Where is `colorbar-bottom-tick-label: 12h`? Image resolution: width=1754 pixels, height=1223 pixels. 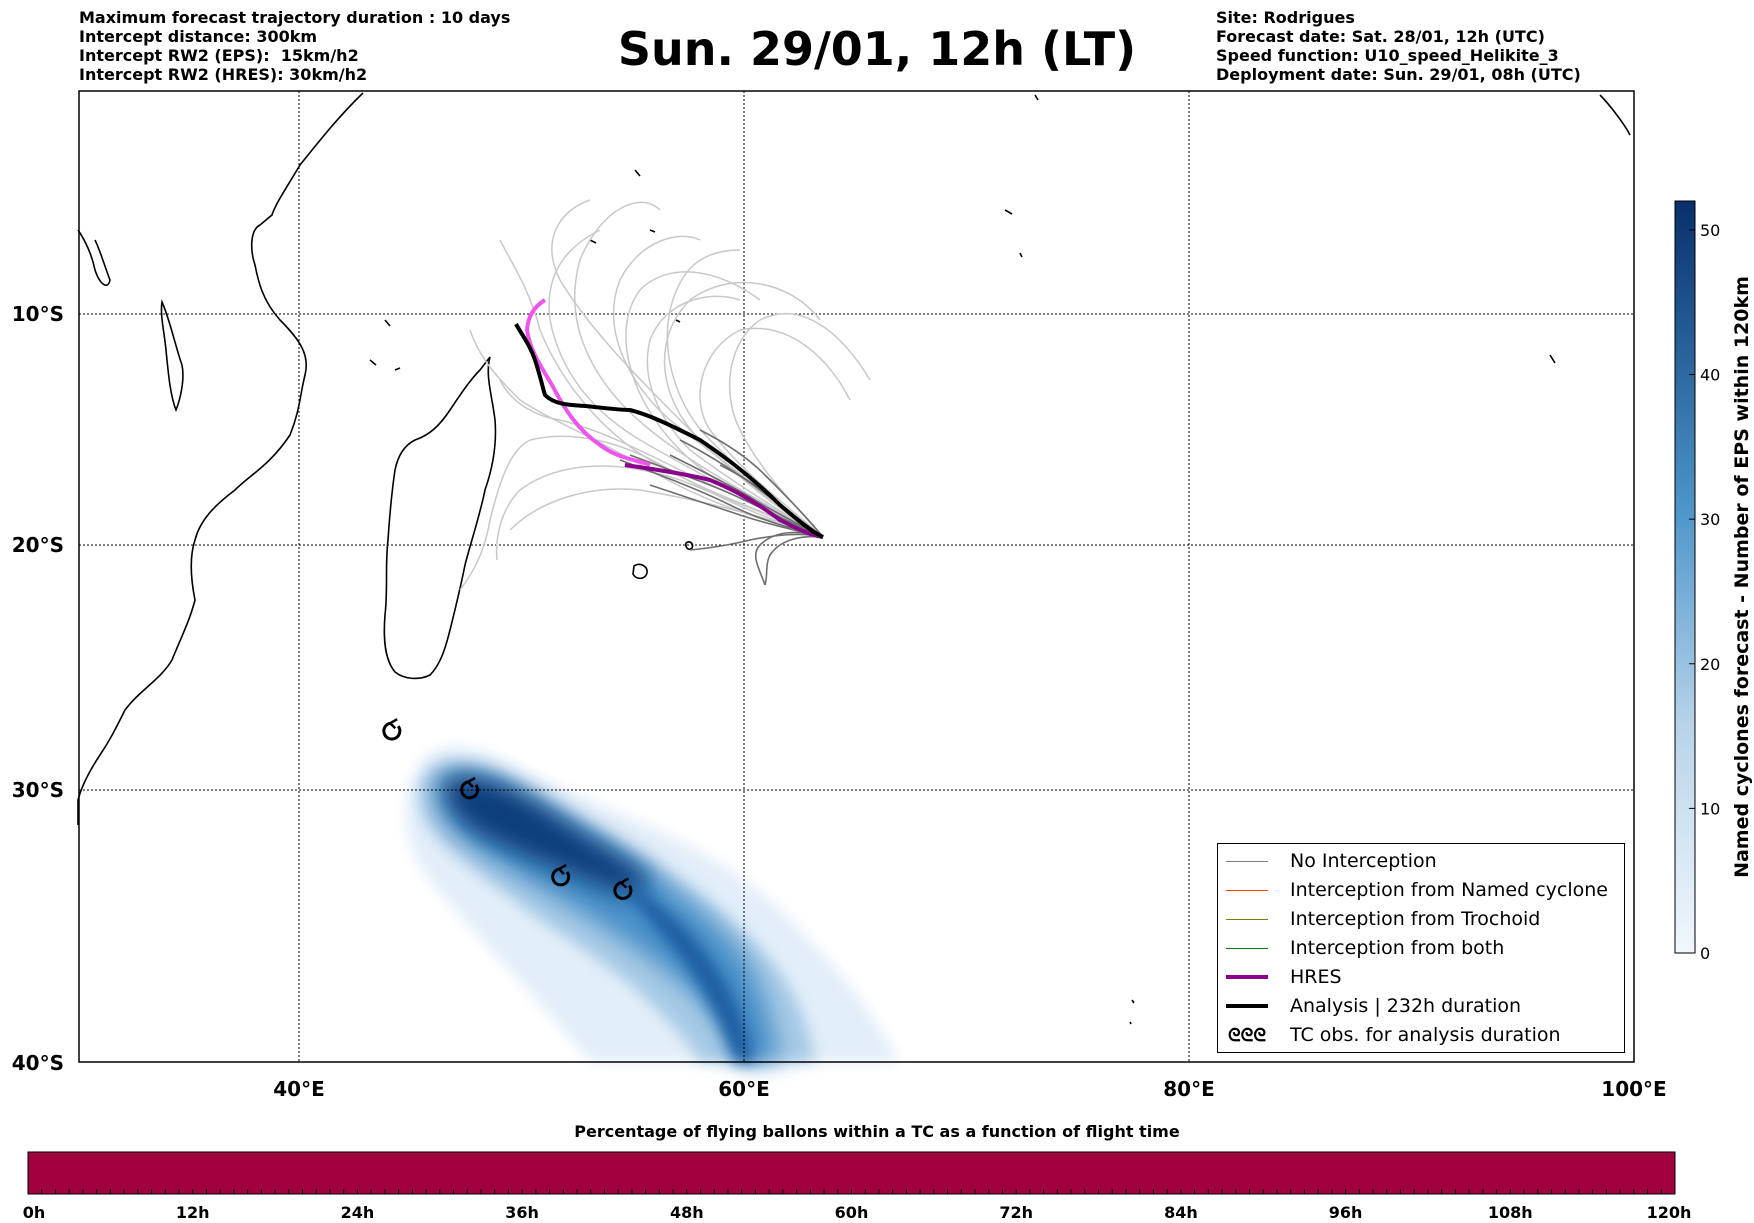 colorbar-bottom-tick-label: 12h is located at coordinates (193, 1212).